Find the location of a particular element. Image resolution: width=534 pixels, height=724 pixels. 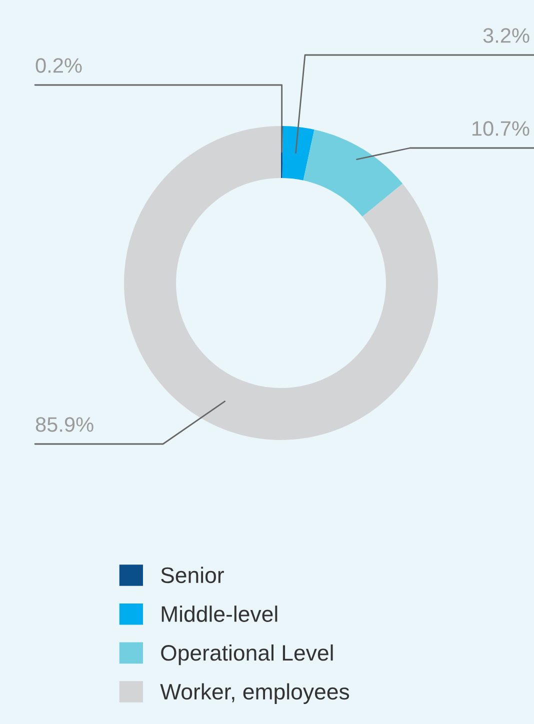

data-label: 10.7% is located at coordinates (501, 128).